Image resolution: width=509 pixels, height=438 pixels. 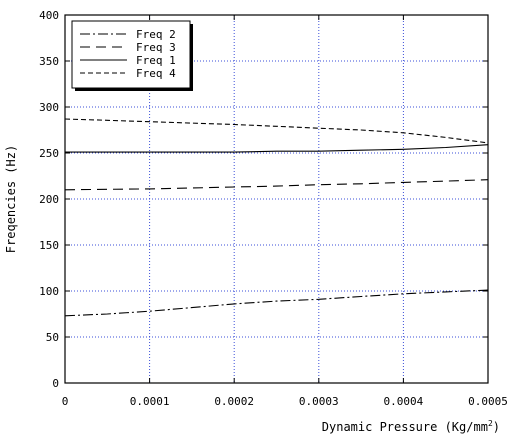 I want to click on legend-label: Freq 4, so click(x=156, y=73).